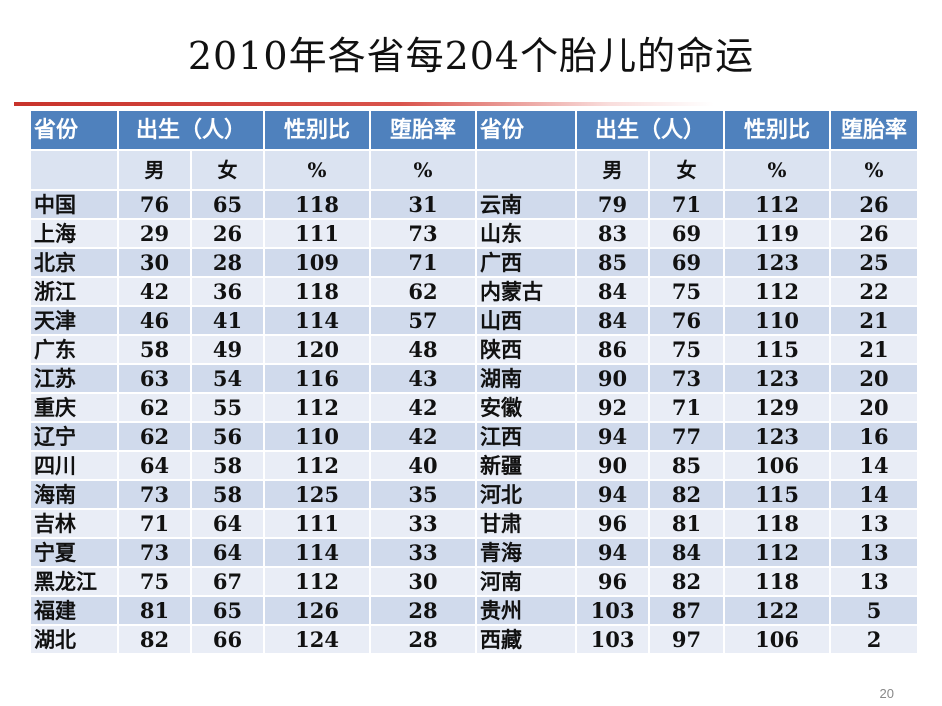  Describe the element at coordinates (154, 465) in the screenshot. I see `male-cell: 64` at that location.